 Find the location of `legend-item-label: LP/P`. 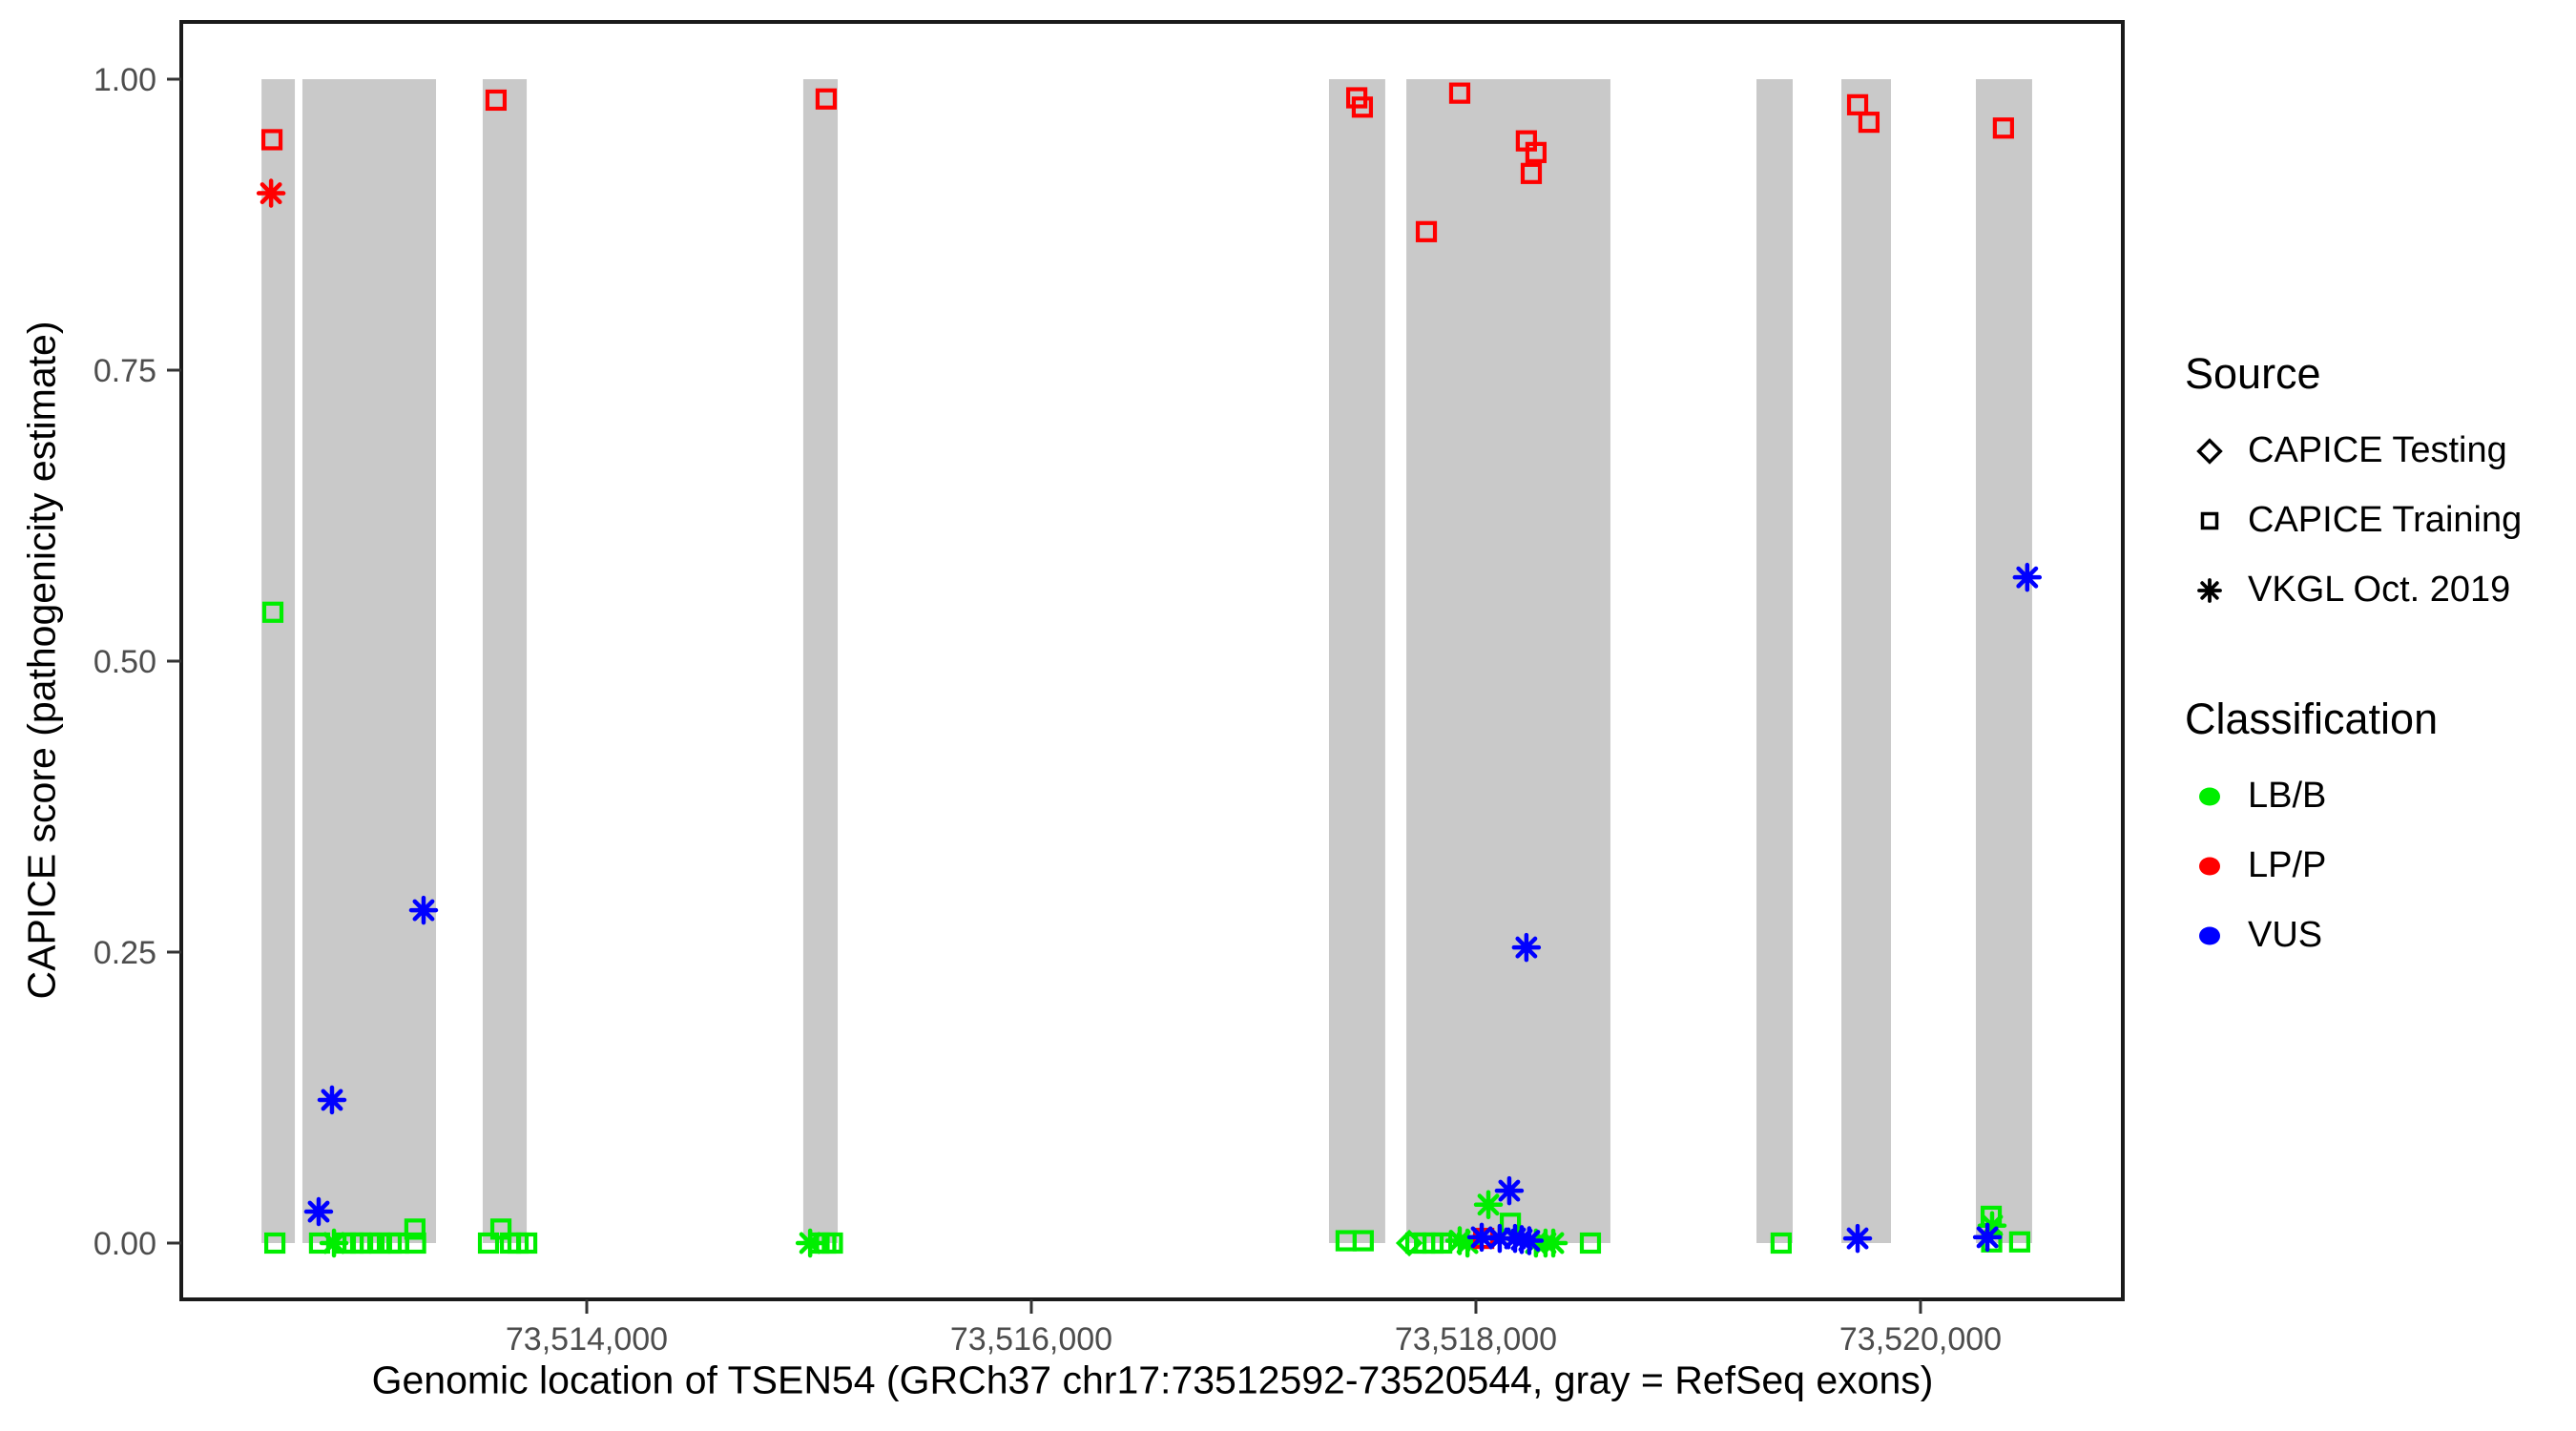

legend-item-label: LP/P is located at coordinates (2287, 865).